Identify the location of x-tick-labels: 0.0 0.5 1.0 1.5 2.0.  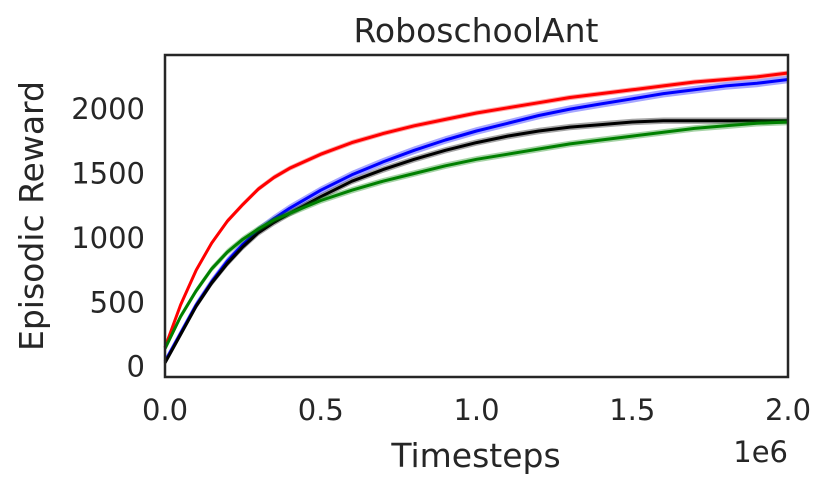
(476, 410).